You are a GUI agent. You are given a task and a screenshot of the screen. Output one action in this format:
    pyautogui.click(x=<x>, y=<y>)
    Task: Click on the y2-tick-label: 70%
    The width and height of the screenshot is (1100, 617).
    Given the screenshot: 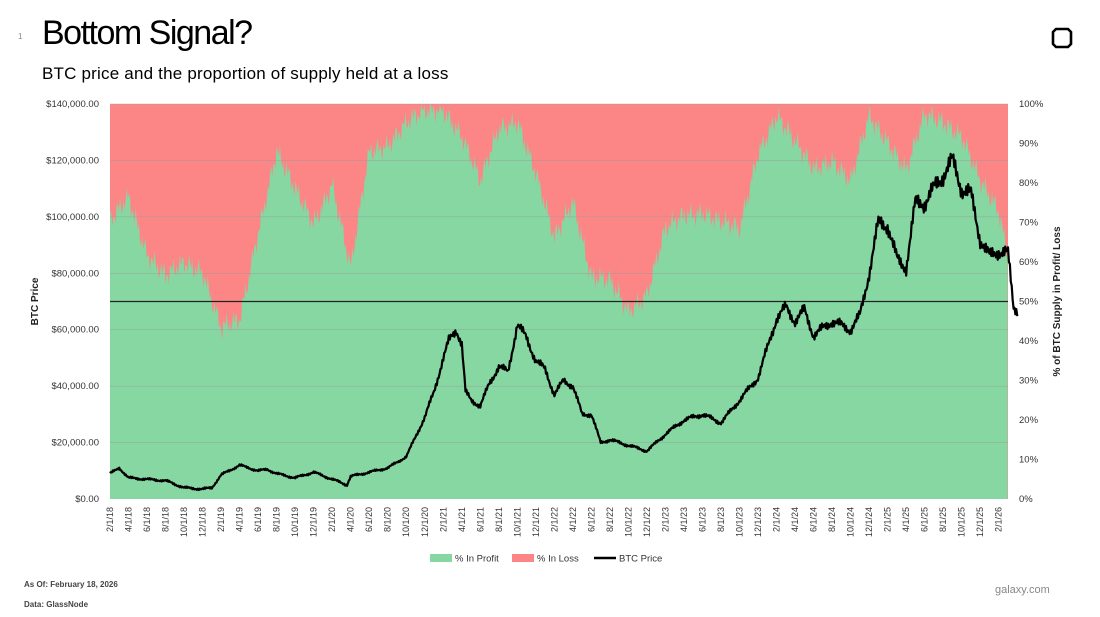 What is the action you would take?
    pyautogui.click(x=1029, y=223)
    